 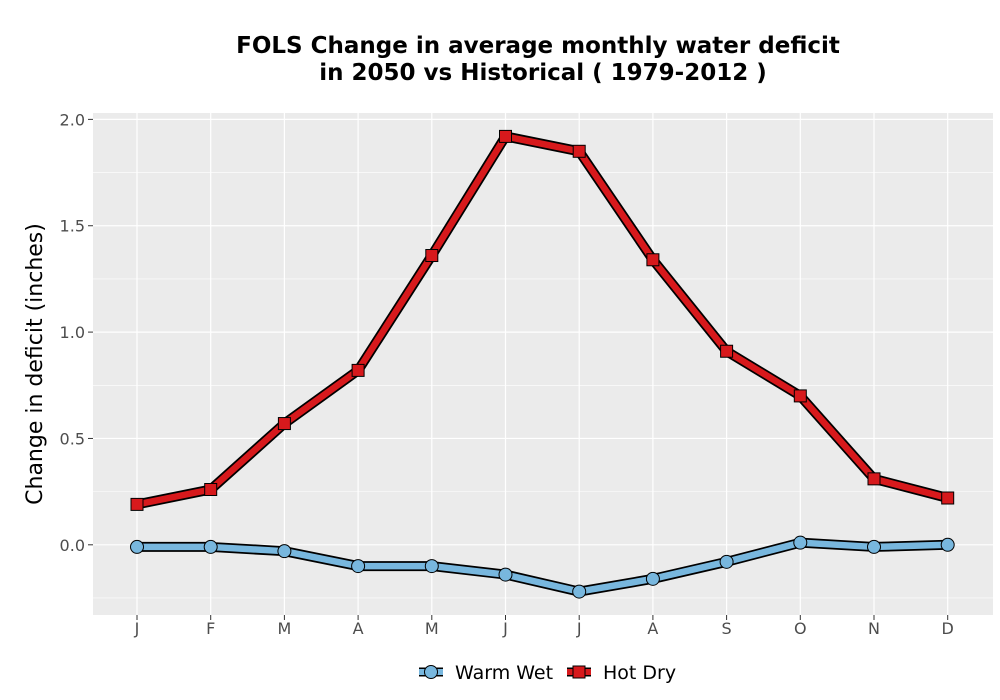 I want to click on series-line-warm-wet, so click(x=542, y=567).